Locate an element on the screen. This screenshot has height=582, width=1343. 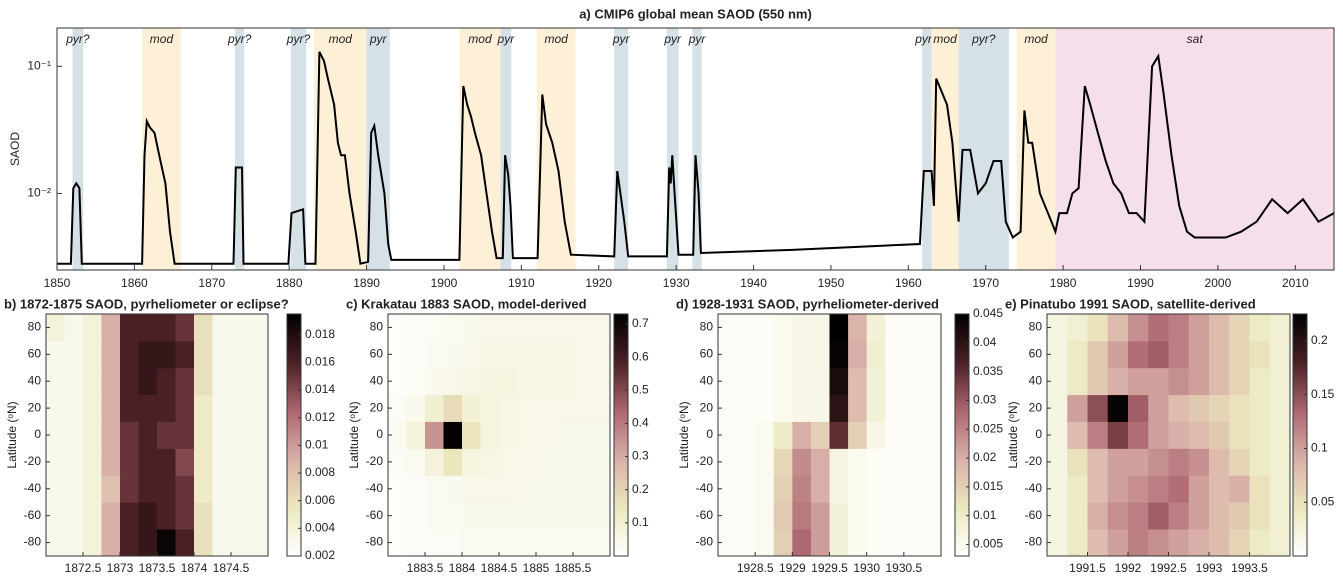
x-tick-label: 1992.5 is located at coordinates (1168, 568).